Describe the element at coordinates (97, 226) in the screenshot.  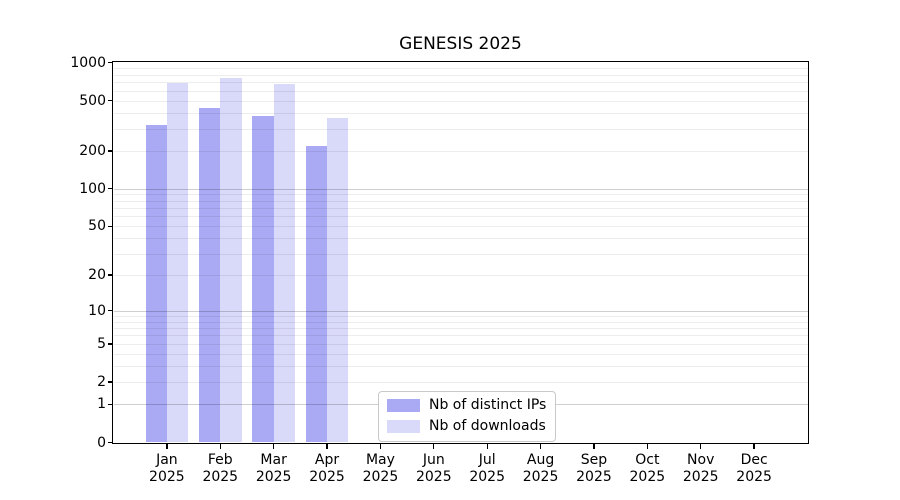
I see `y-tick-label: 50` at that location.